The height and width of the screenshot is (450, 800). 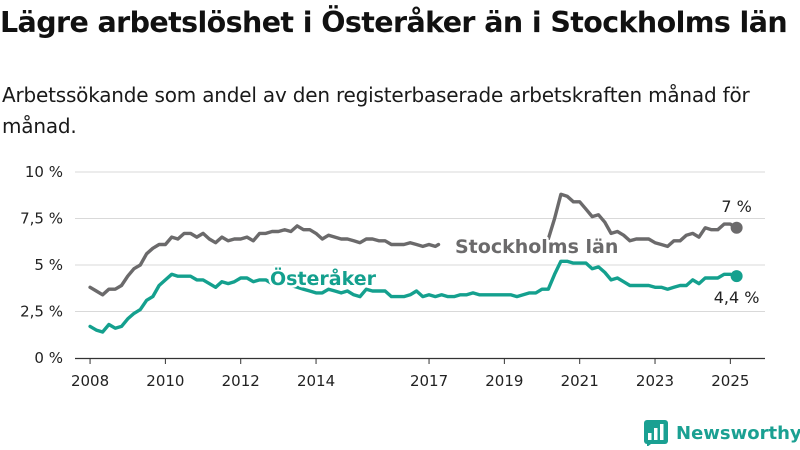 I want to click on x-tick-label: 2021, so click(x=580, y=381).